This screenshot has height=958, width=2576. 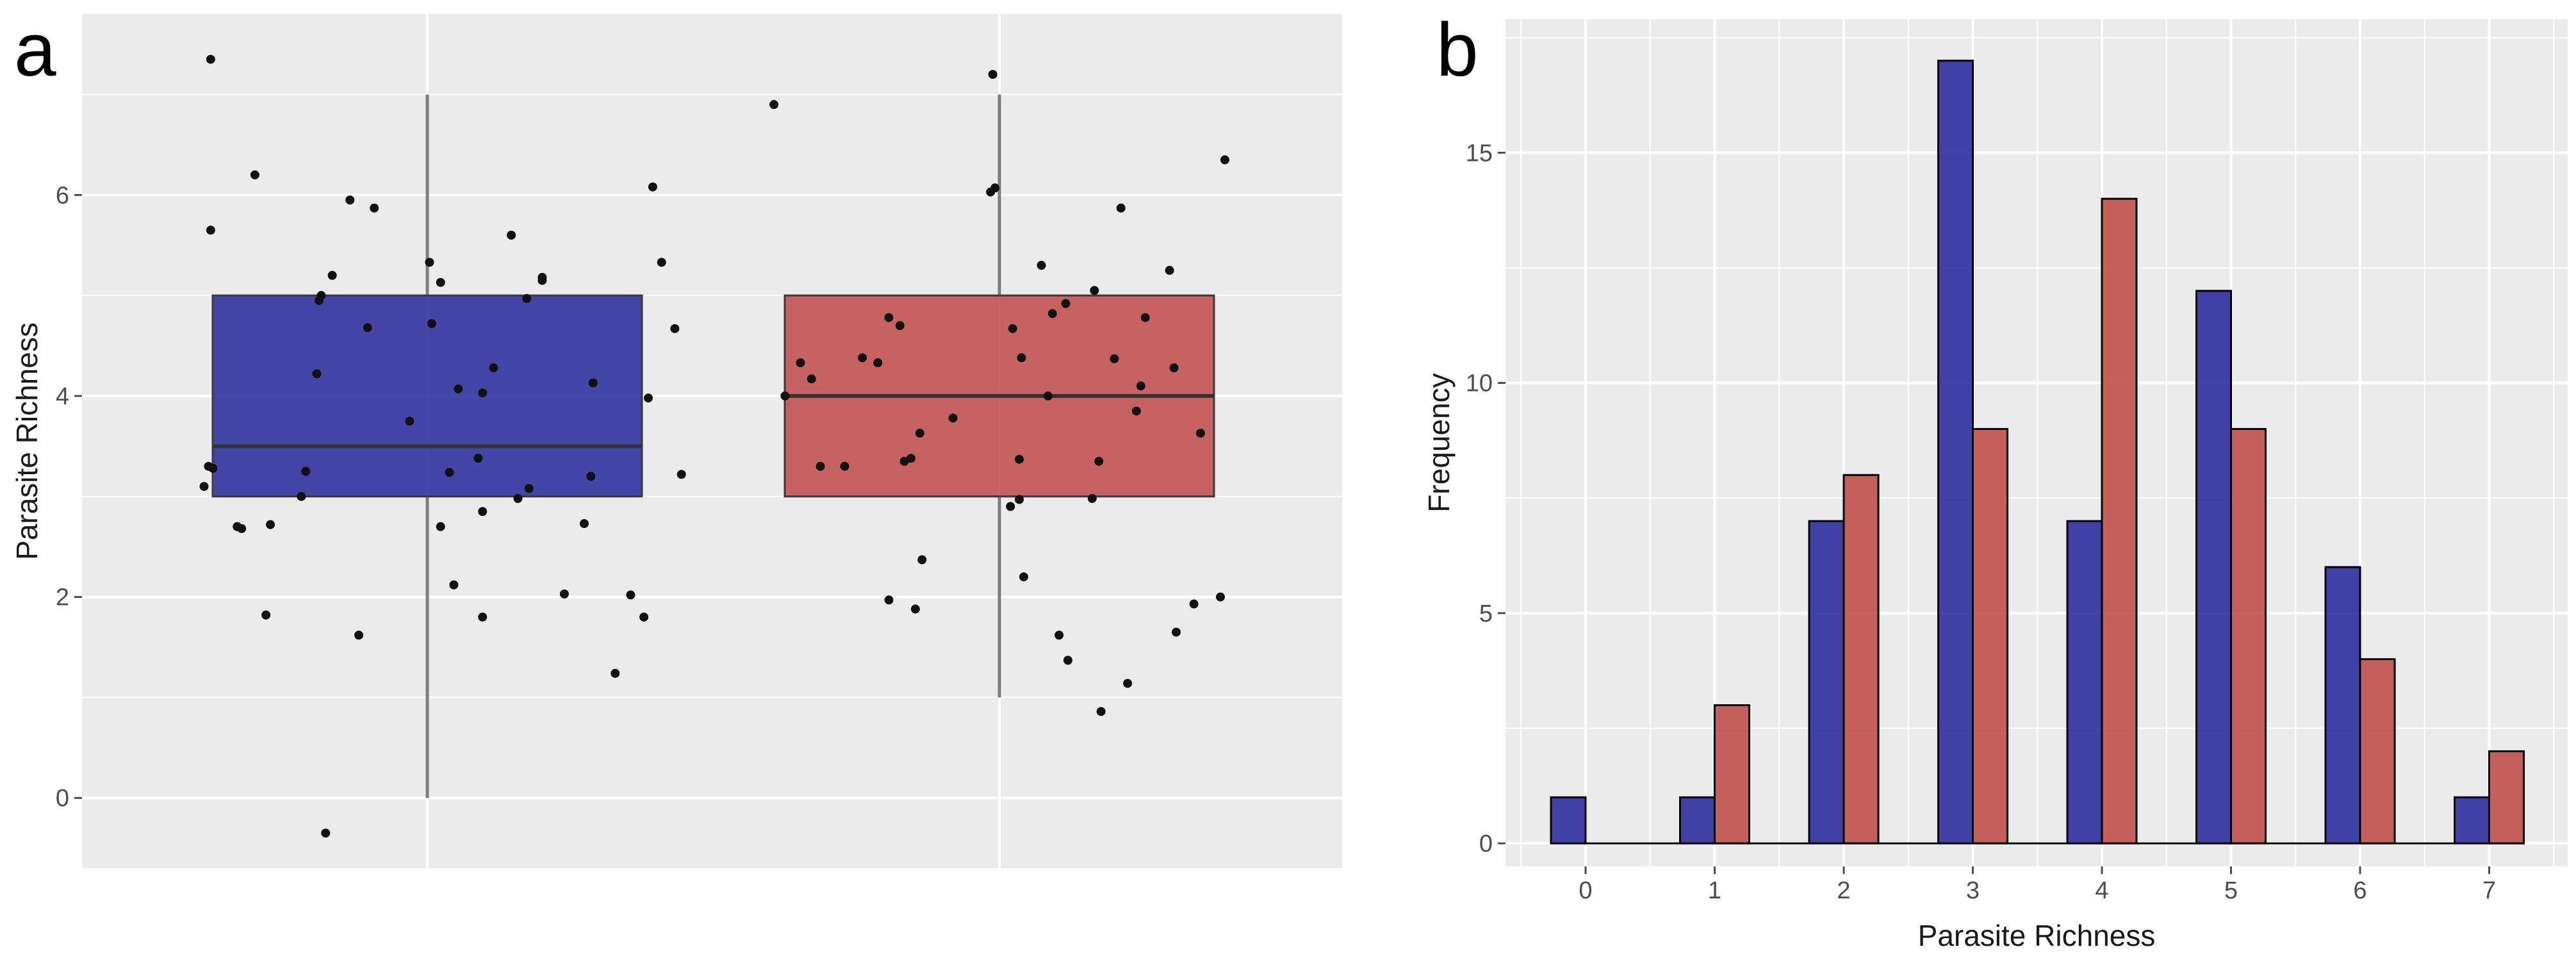 What do you see at coordinates (1486, 613) in the screenshot?
I see `y-tick-label-b: 5` at bounding box center [1486, 613].